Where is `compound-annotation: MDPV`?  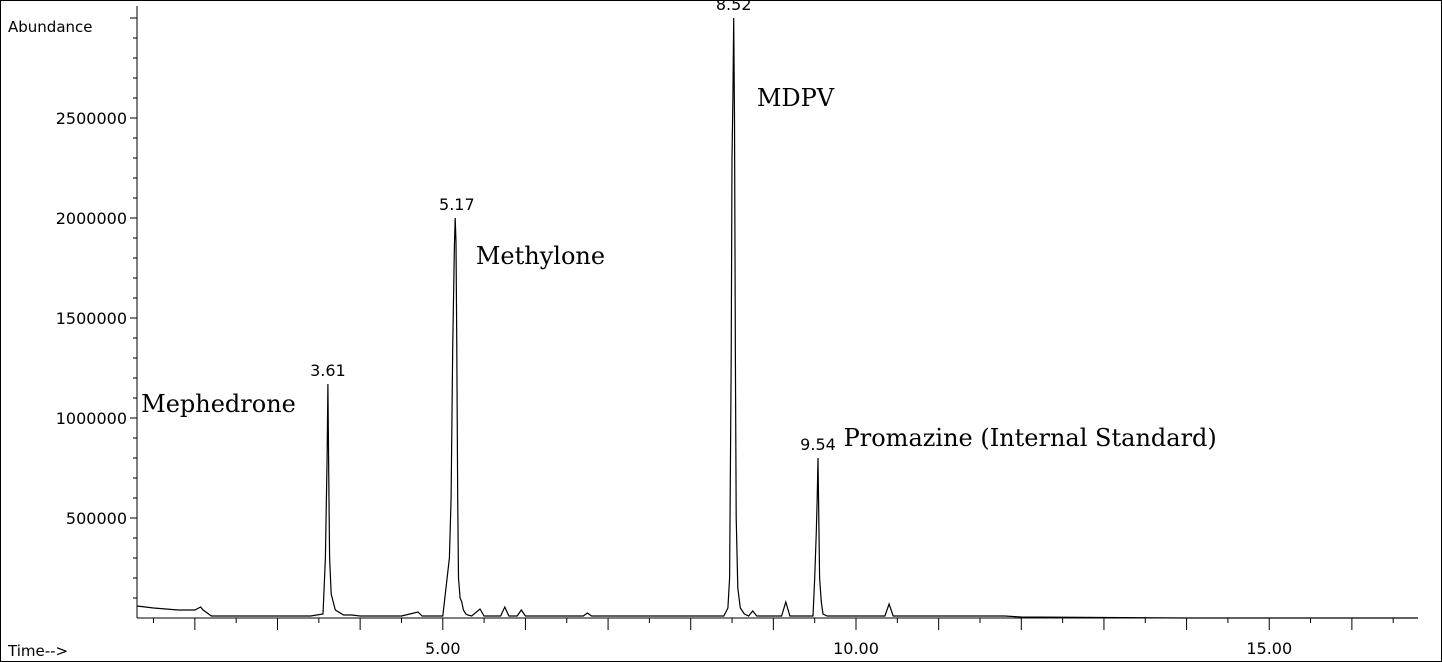
compound-annotation: MDPV is located at coordinates (796, 98).